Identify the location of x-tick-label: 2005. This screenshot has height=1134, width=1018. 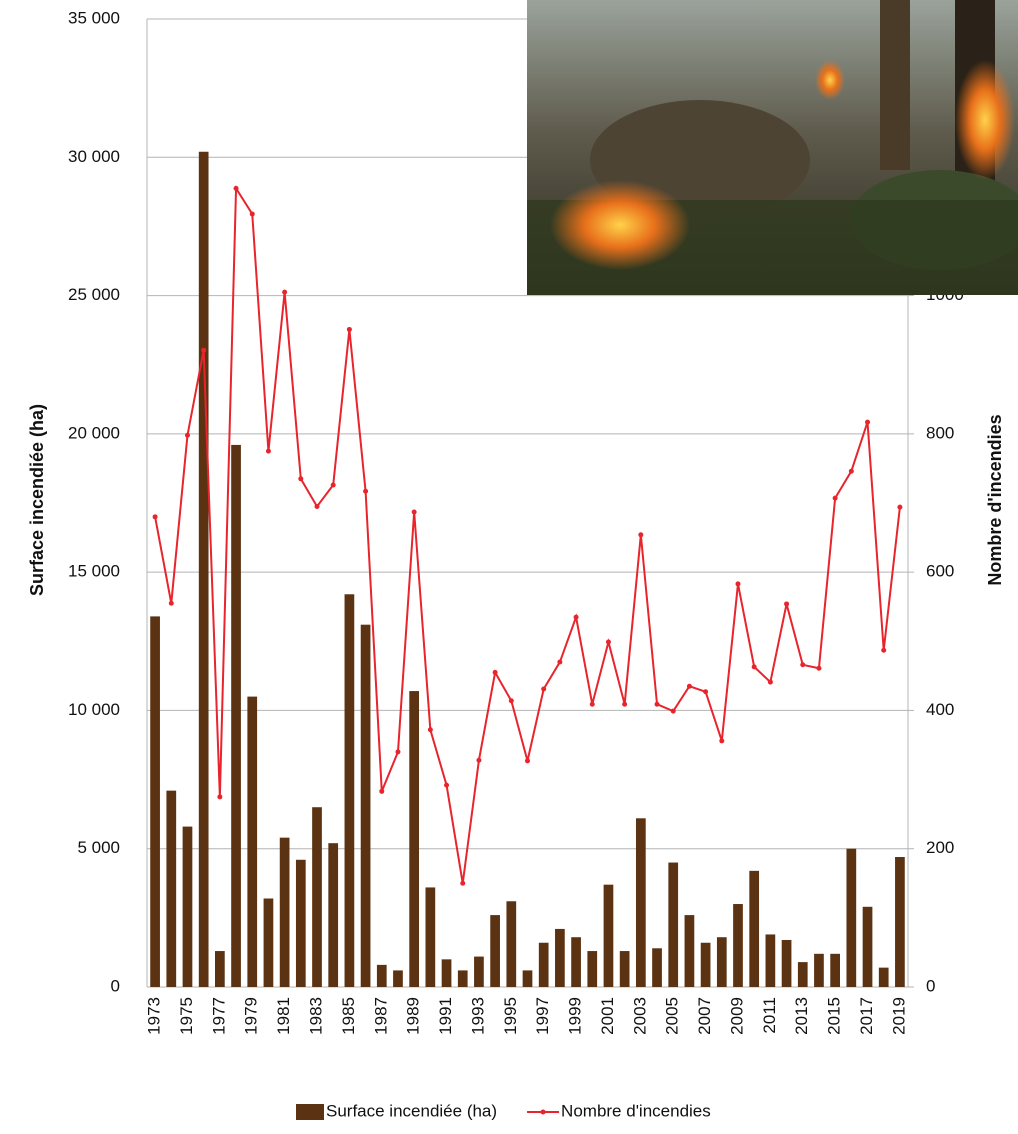
(672, 1016).